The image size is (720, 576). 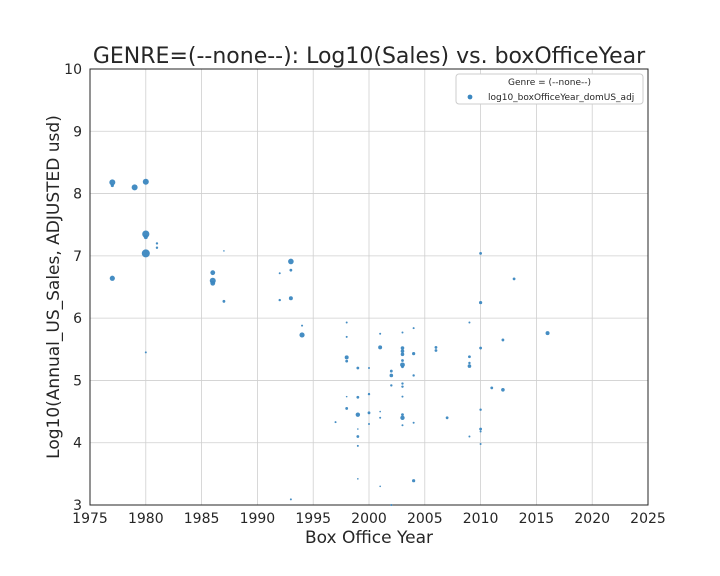 What do you see at coordinates (146, 519) in the screenshot?
I see `x-tick-label: 1980` at bounding box center [146, 519].